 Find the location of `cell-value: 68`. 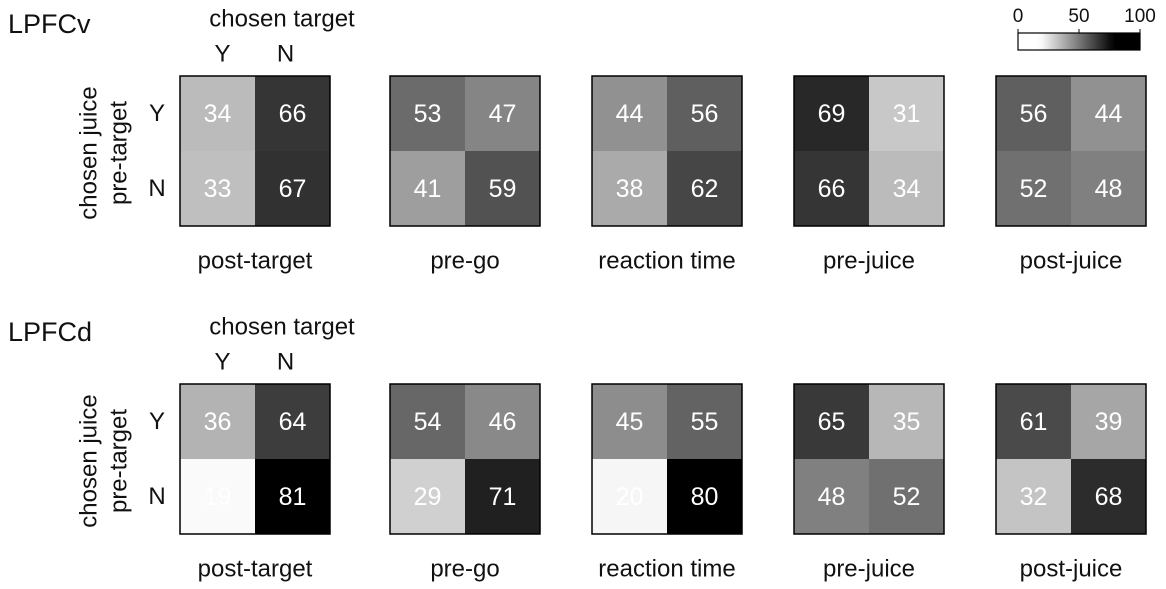

cell-value: 68 is located at coordinates (1109, 497).